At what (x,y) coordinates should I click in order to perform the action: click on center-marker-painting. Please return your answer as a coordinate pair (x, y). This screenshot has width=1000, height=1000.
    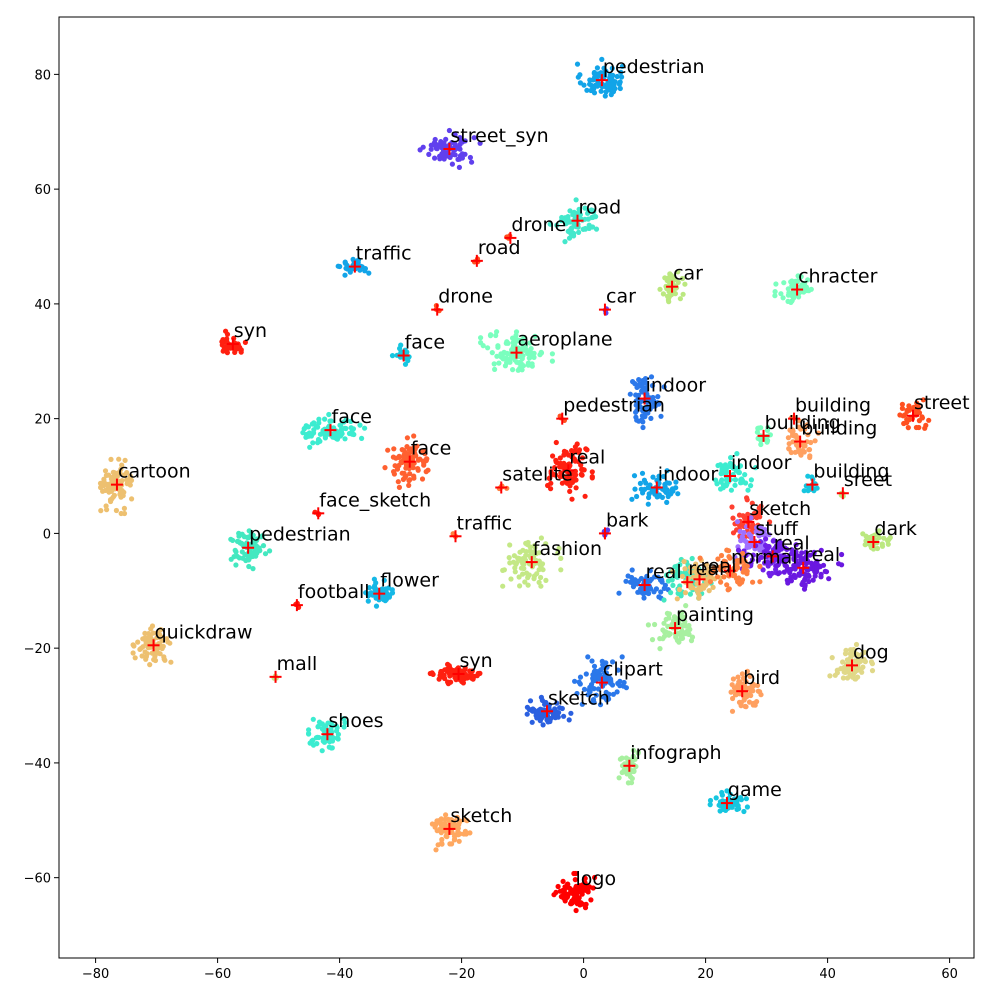
    Looking at the image, I should click on (675, 628).